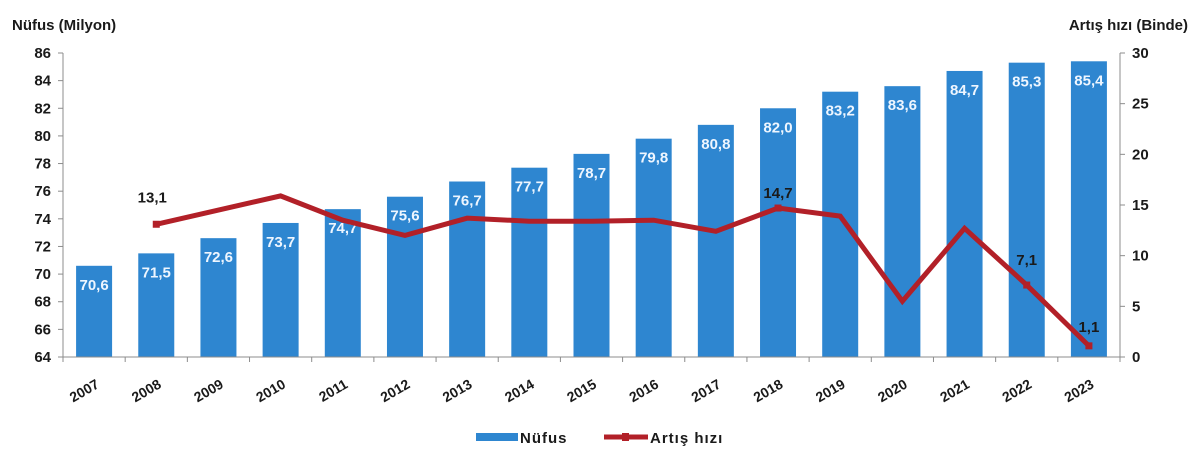 The height and width of the screenshot is (462, 1200). I want to click on x-tick-label: 2019, so click(830, 391).